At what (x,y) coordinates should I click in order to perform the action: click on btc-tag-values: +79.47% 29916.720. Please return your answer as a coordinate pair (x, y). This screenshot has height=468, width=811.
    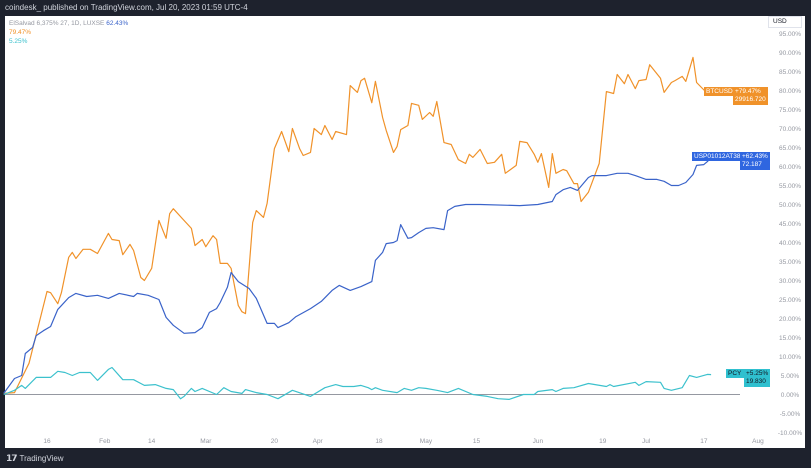
    Looking at the image, I should click on (750, 96).